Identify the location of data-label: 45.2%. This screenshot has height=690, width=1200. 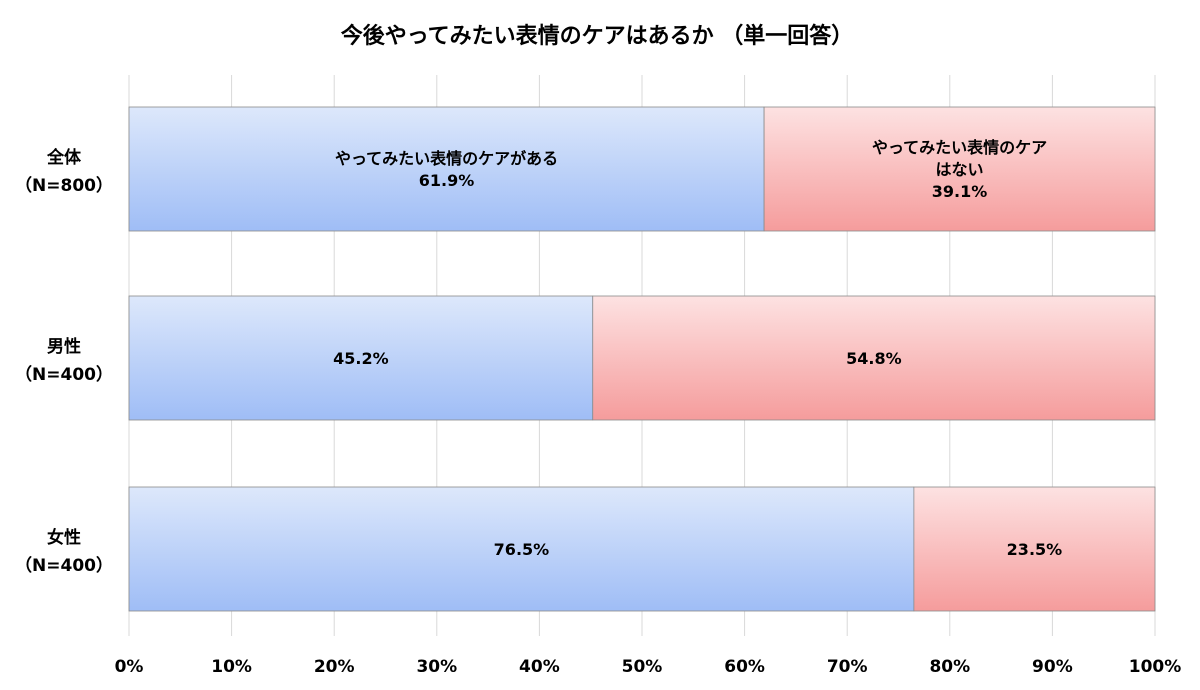
(361, 358).